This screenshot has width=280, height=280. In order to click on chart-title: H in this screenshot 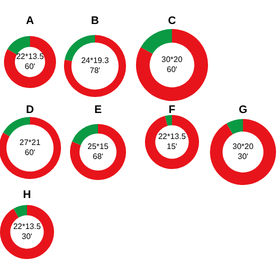, I will do `click(27, 195)`.